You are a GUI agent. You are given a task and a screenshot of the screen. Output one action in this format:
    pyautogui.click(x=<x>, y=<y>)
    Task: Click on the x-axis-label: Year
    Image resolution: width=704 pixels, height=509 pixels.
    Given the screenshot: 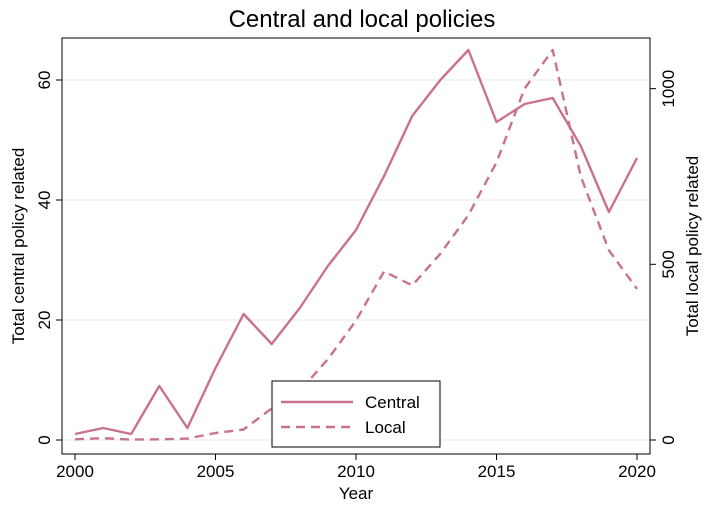 What is the action you would take?
    pyautogui.click(x=356, y=493)
    